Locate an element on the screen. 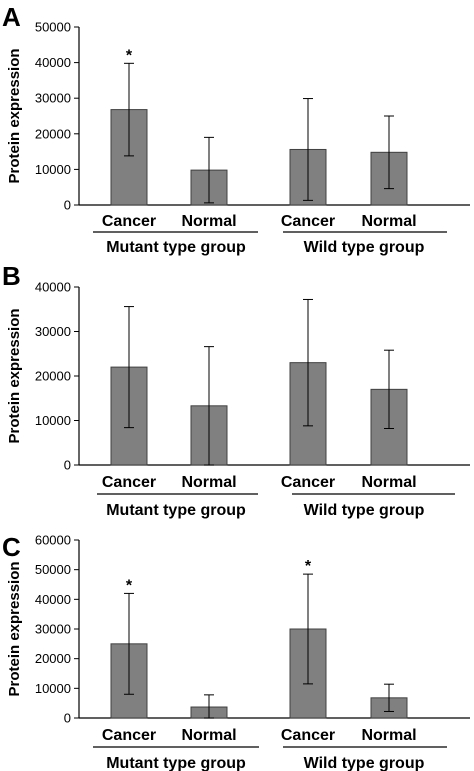 This screenshot has height=771, width=474. panel-C-label: C is located at coordinates (11, 547).